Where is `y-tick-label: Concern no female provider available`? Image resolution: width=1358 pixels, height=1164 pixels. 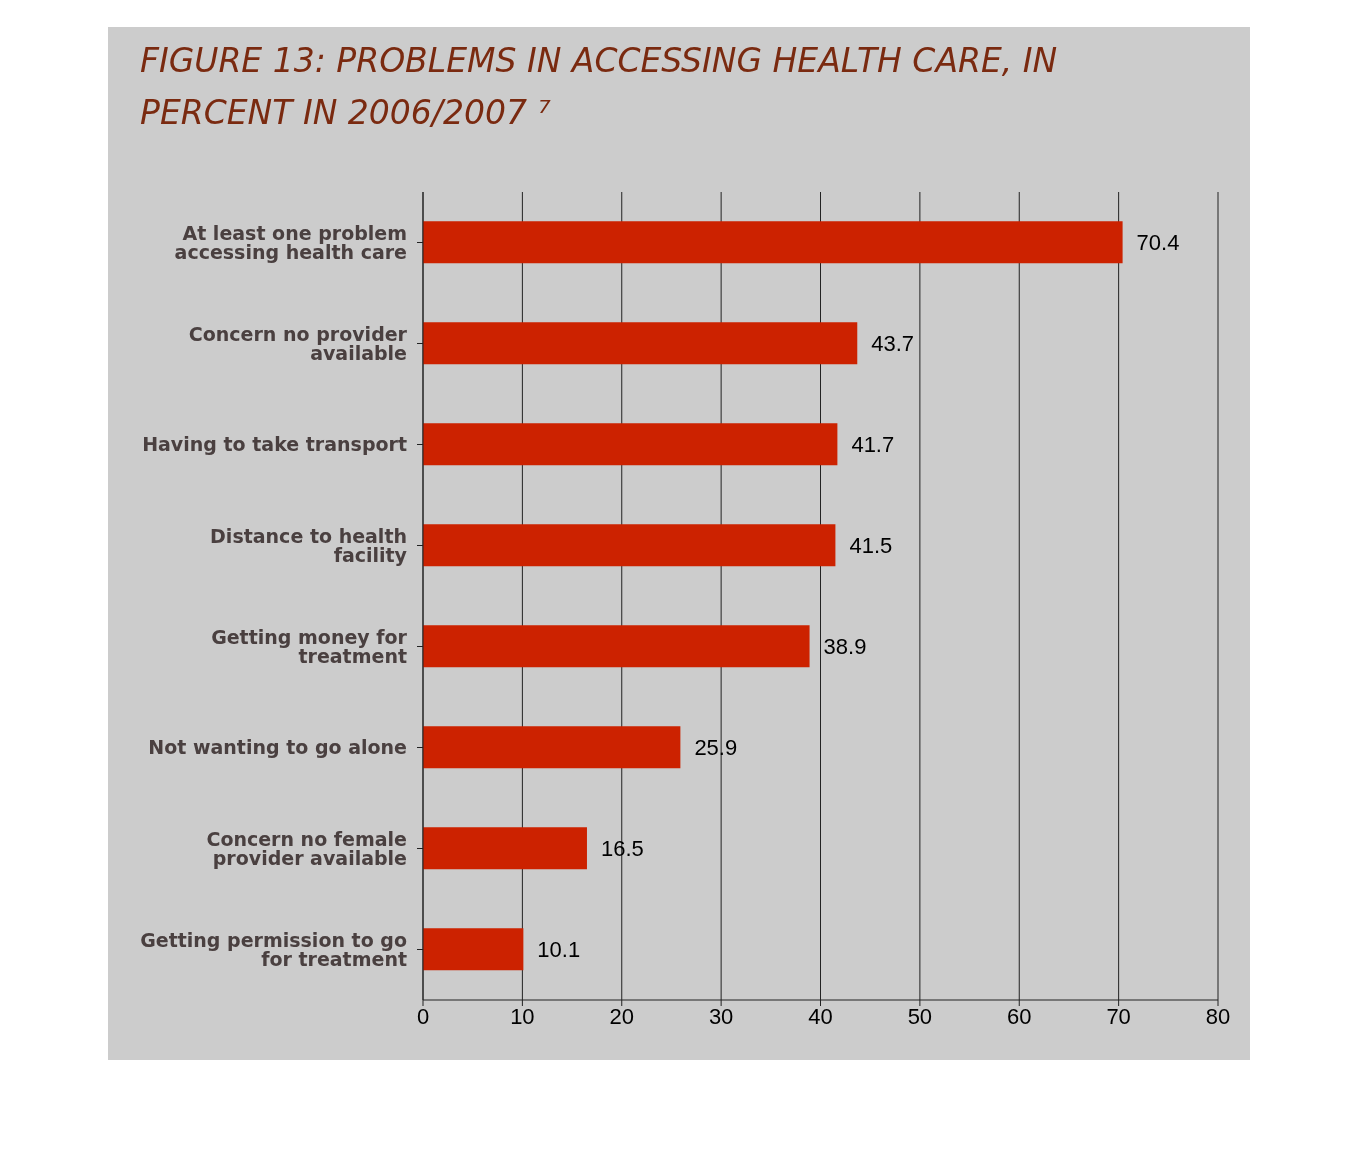 y-tick-label: Concern no female provider available is located at coordinates (306, 848).